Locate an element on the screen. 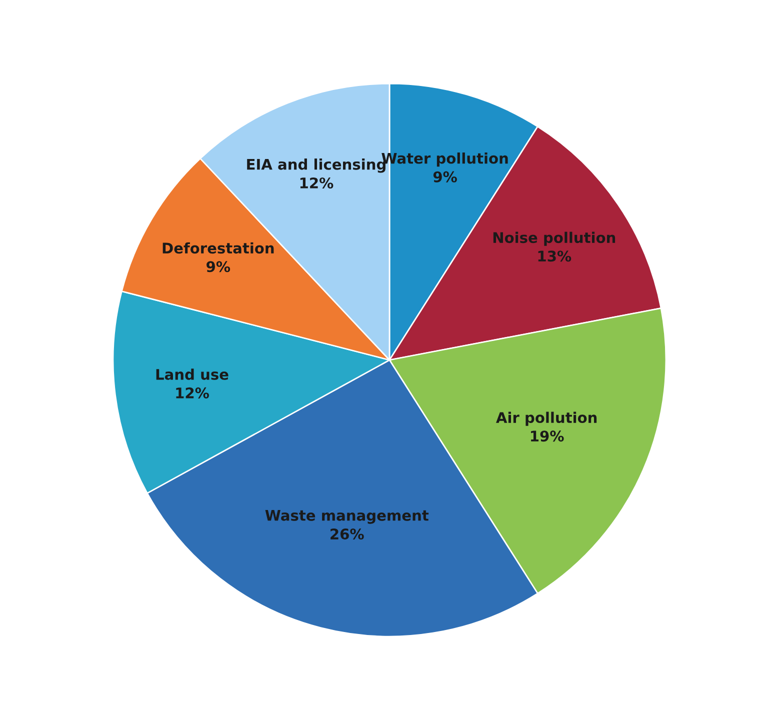 The height and width of the screenshot is (720, 779). data-label: 26% is located at coordinates (347, 534).